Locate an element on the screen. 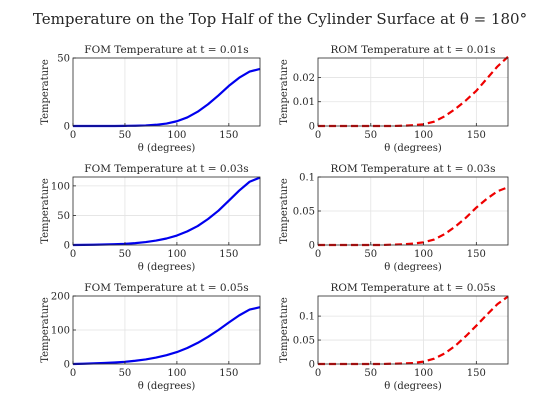  chart-3-x-label: θ (degrees) is located at coordinates (167, 267).